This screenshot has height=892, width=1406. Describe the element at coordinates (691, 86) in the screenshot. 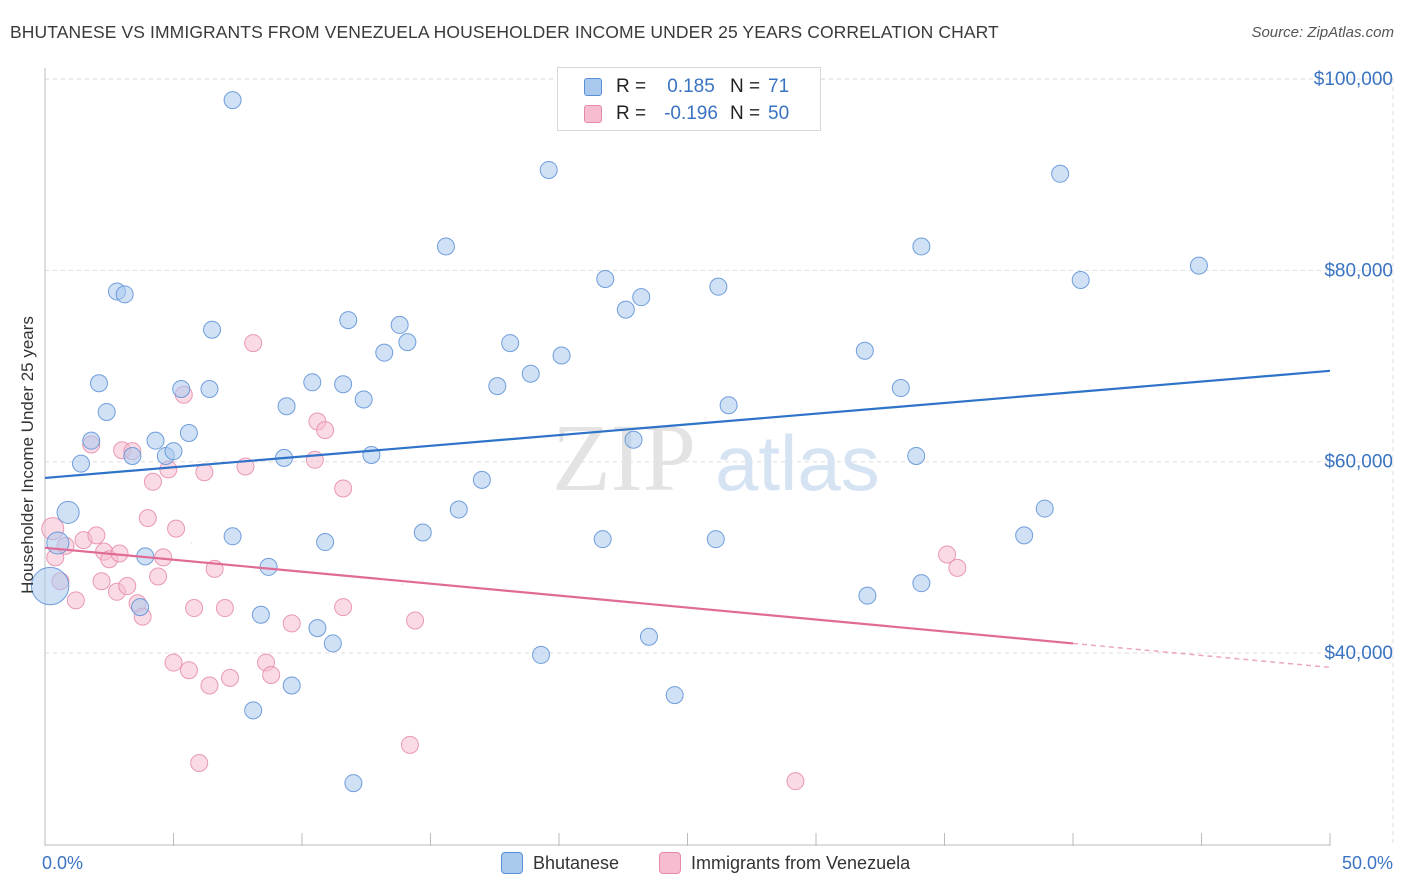

I see `bhutanese-r-value: 0.185` at that location.